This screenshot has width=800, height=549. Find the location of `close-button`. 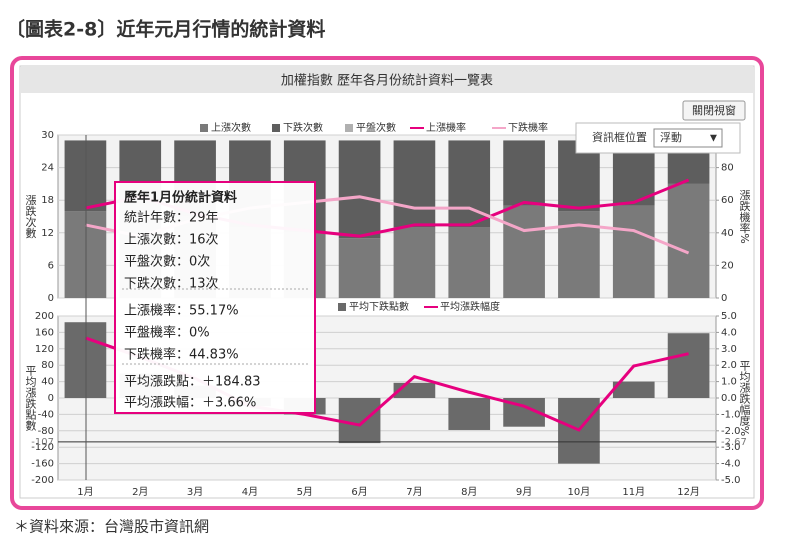

close-button is located at coordinates (714, 110).